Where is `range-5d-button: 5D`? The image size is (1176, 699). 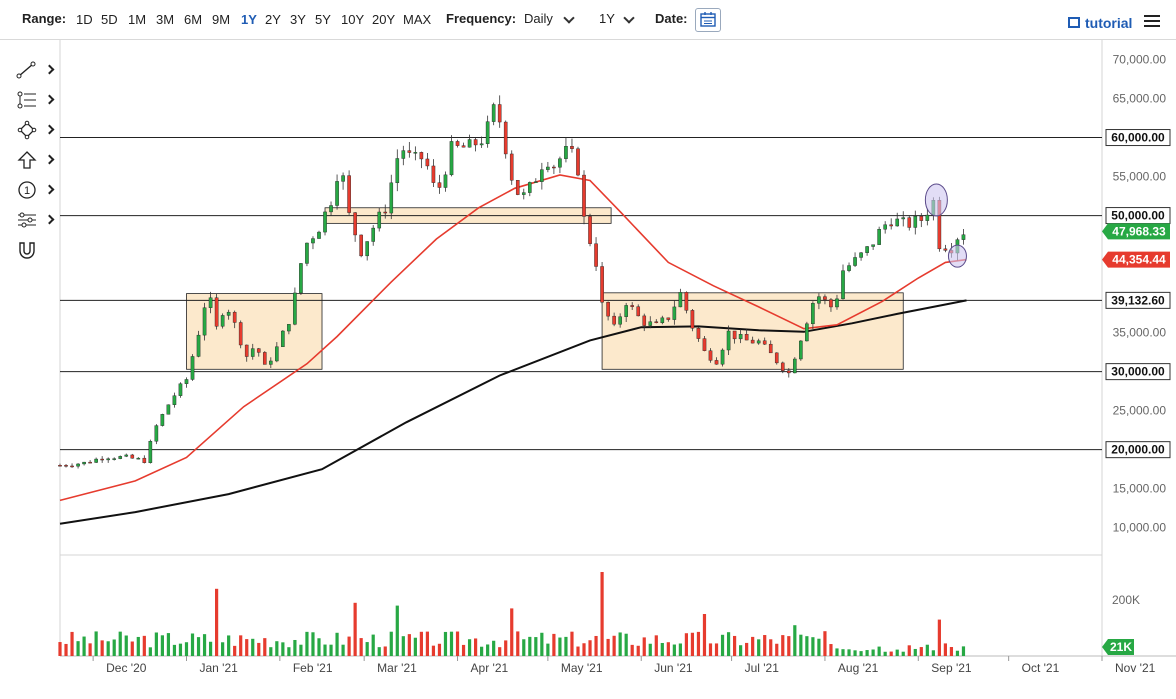
range-5d-button: 5D is located at coordinates (109, 19).